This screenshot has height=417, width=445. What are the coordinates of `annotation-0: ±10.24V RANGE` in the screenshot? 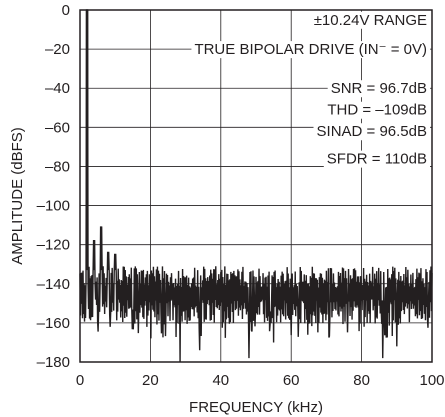 It's located at (370, 20).